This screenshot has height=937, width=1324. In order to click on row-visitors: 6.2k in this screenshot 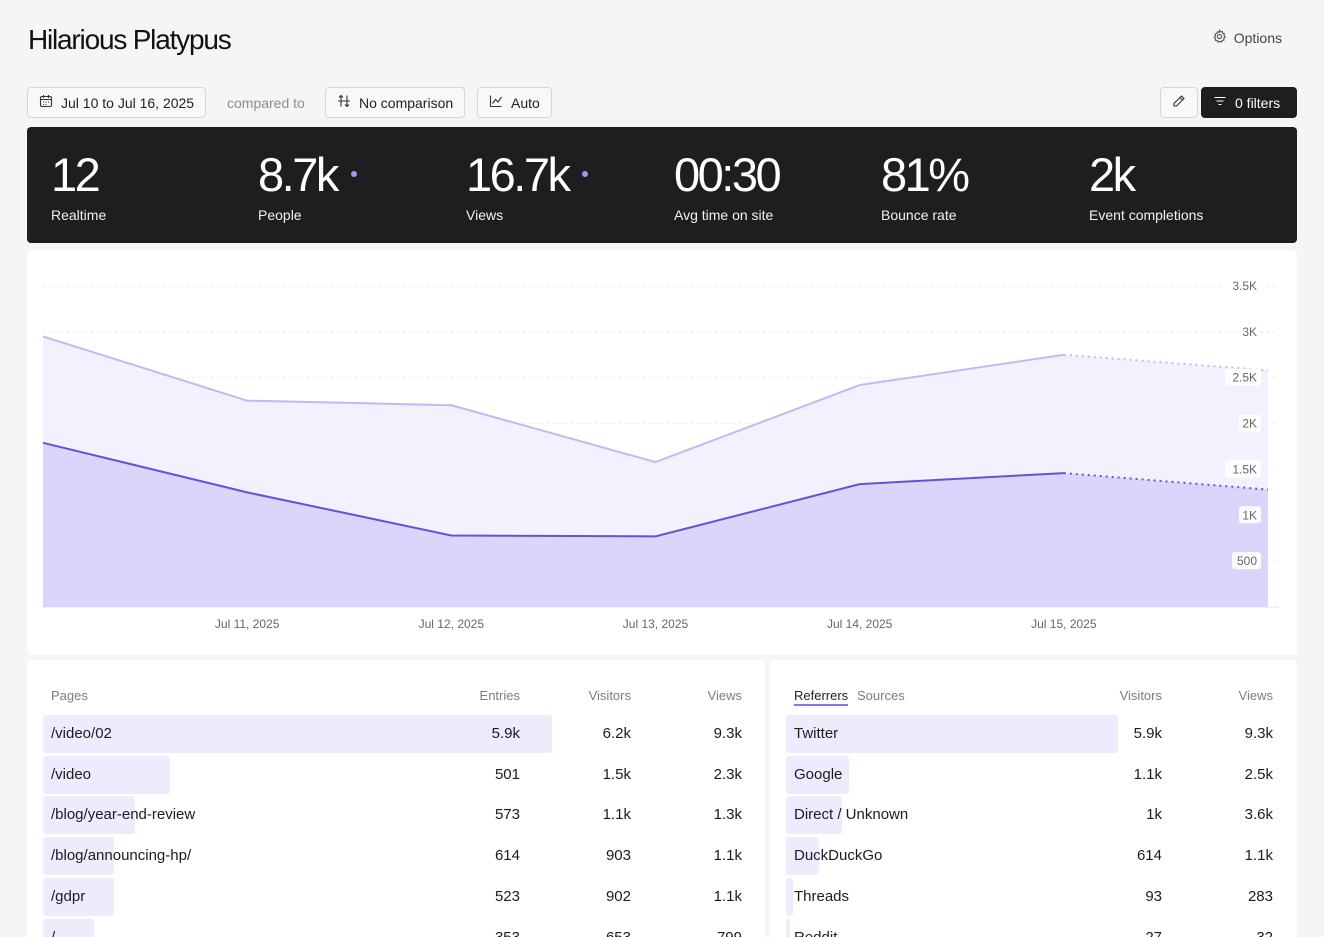, I will do `click(616, 733)`.